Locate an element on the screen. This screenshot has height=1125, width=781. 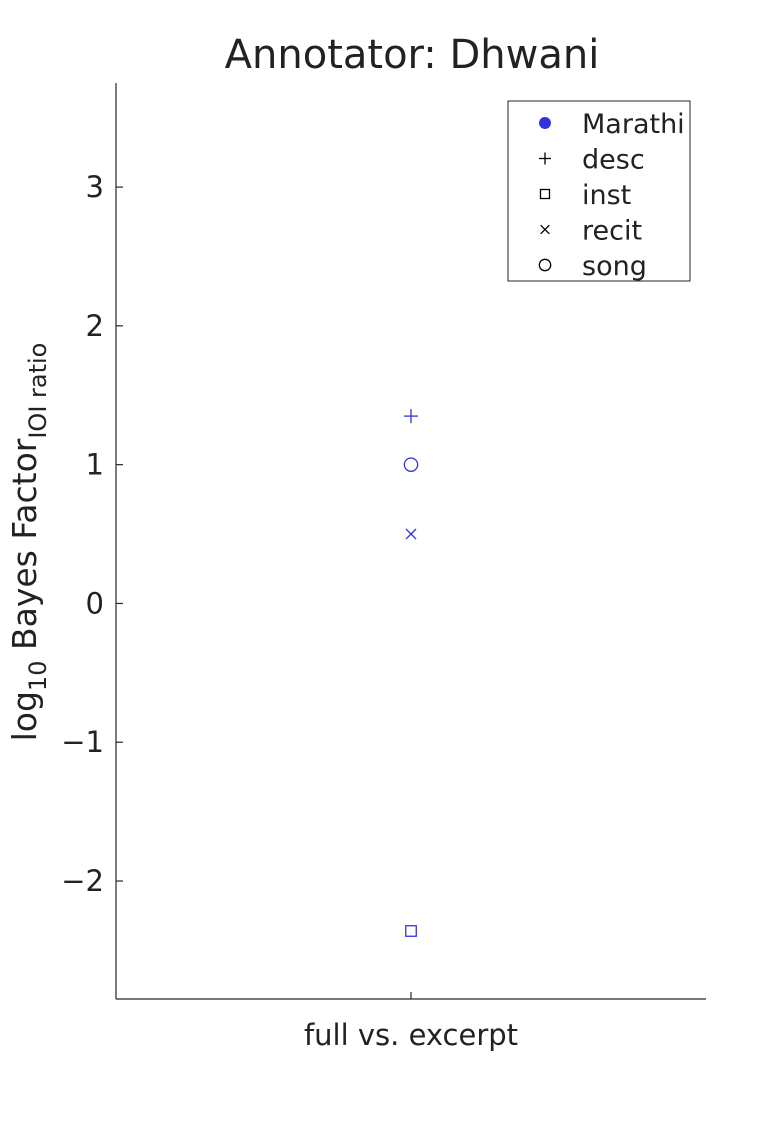
legend-item: recit is located at coordinates (591, 231).